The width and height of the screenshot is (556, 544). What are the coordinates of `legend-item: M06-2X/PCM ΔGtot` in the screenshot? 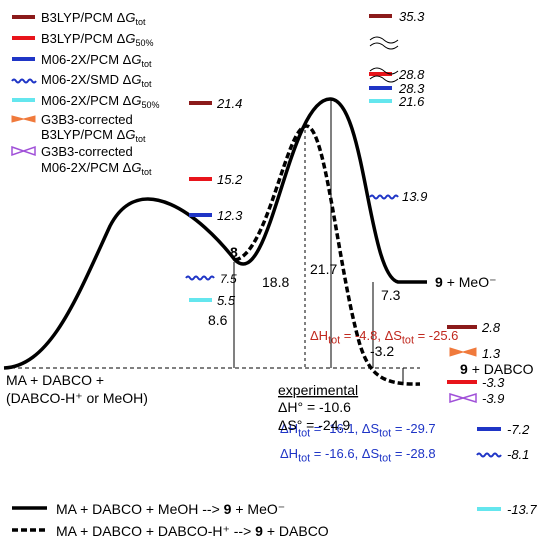 It's located at (82, 60).